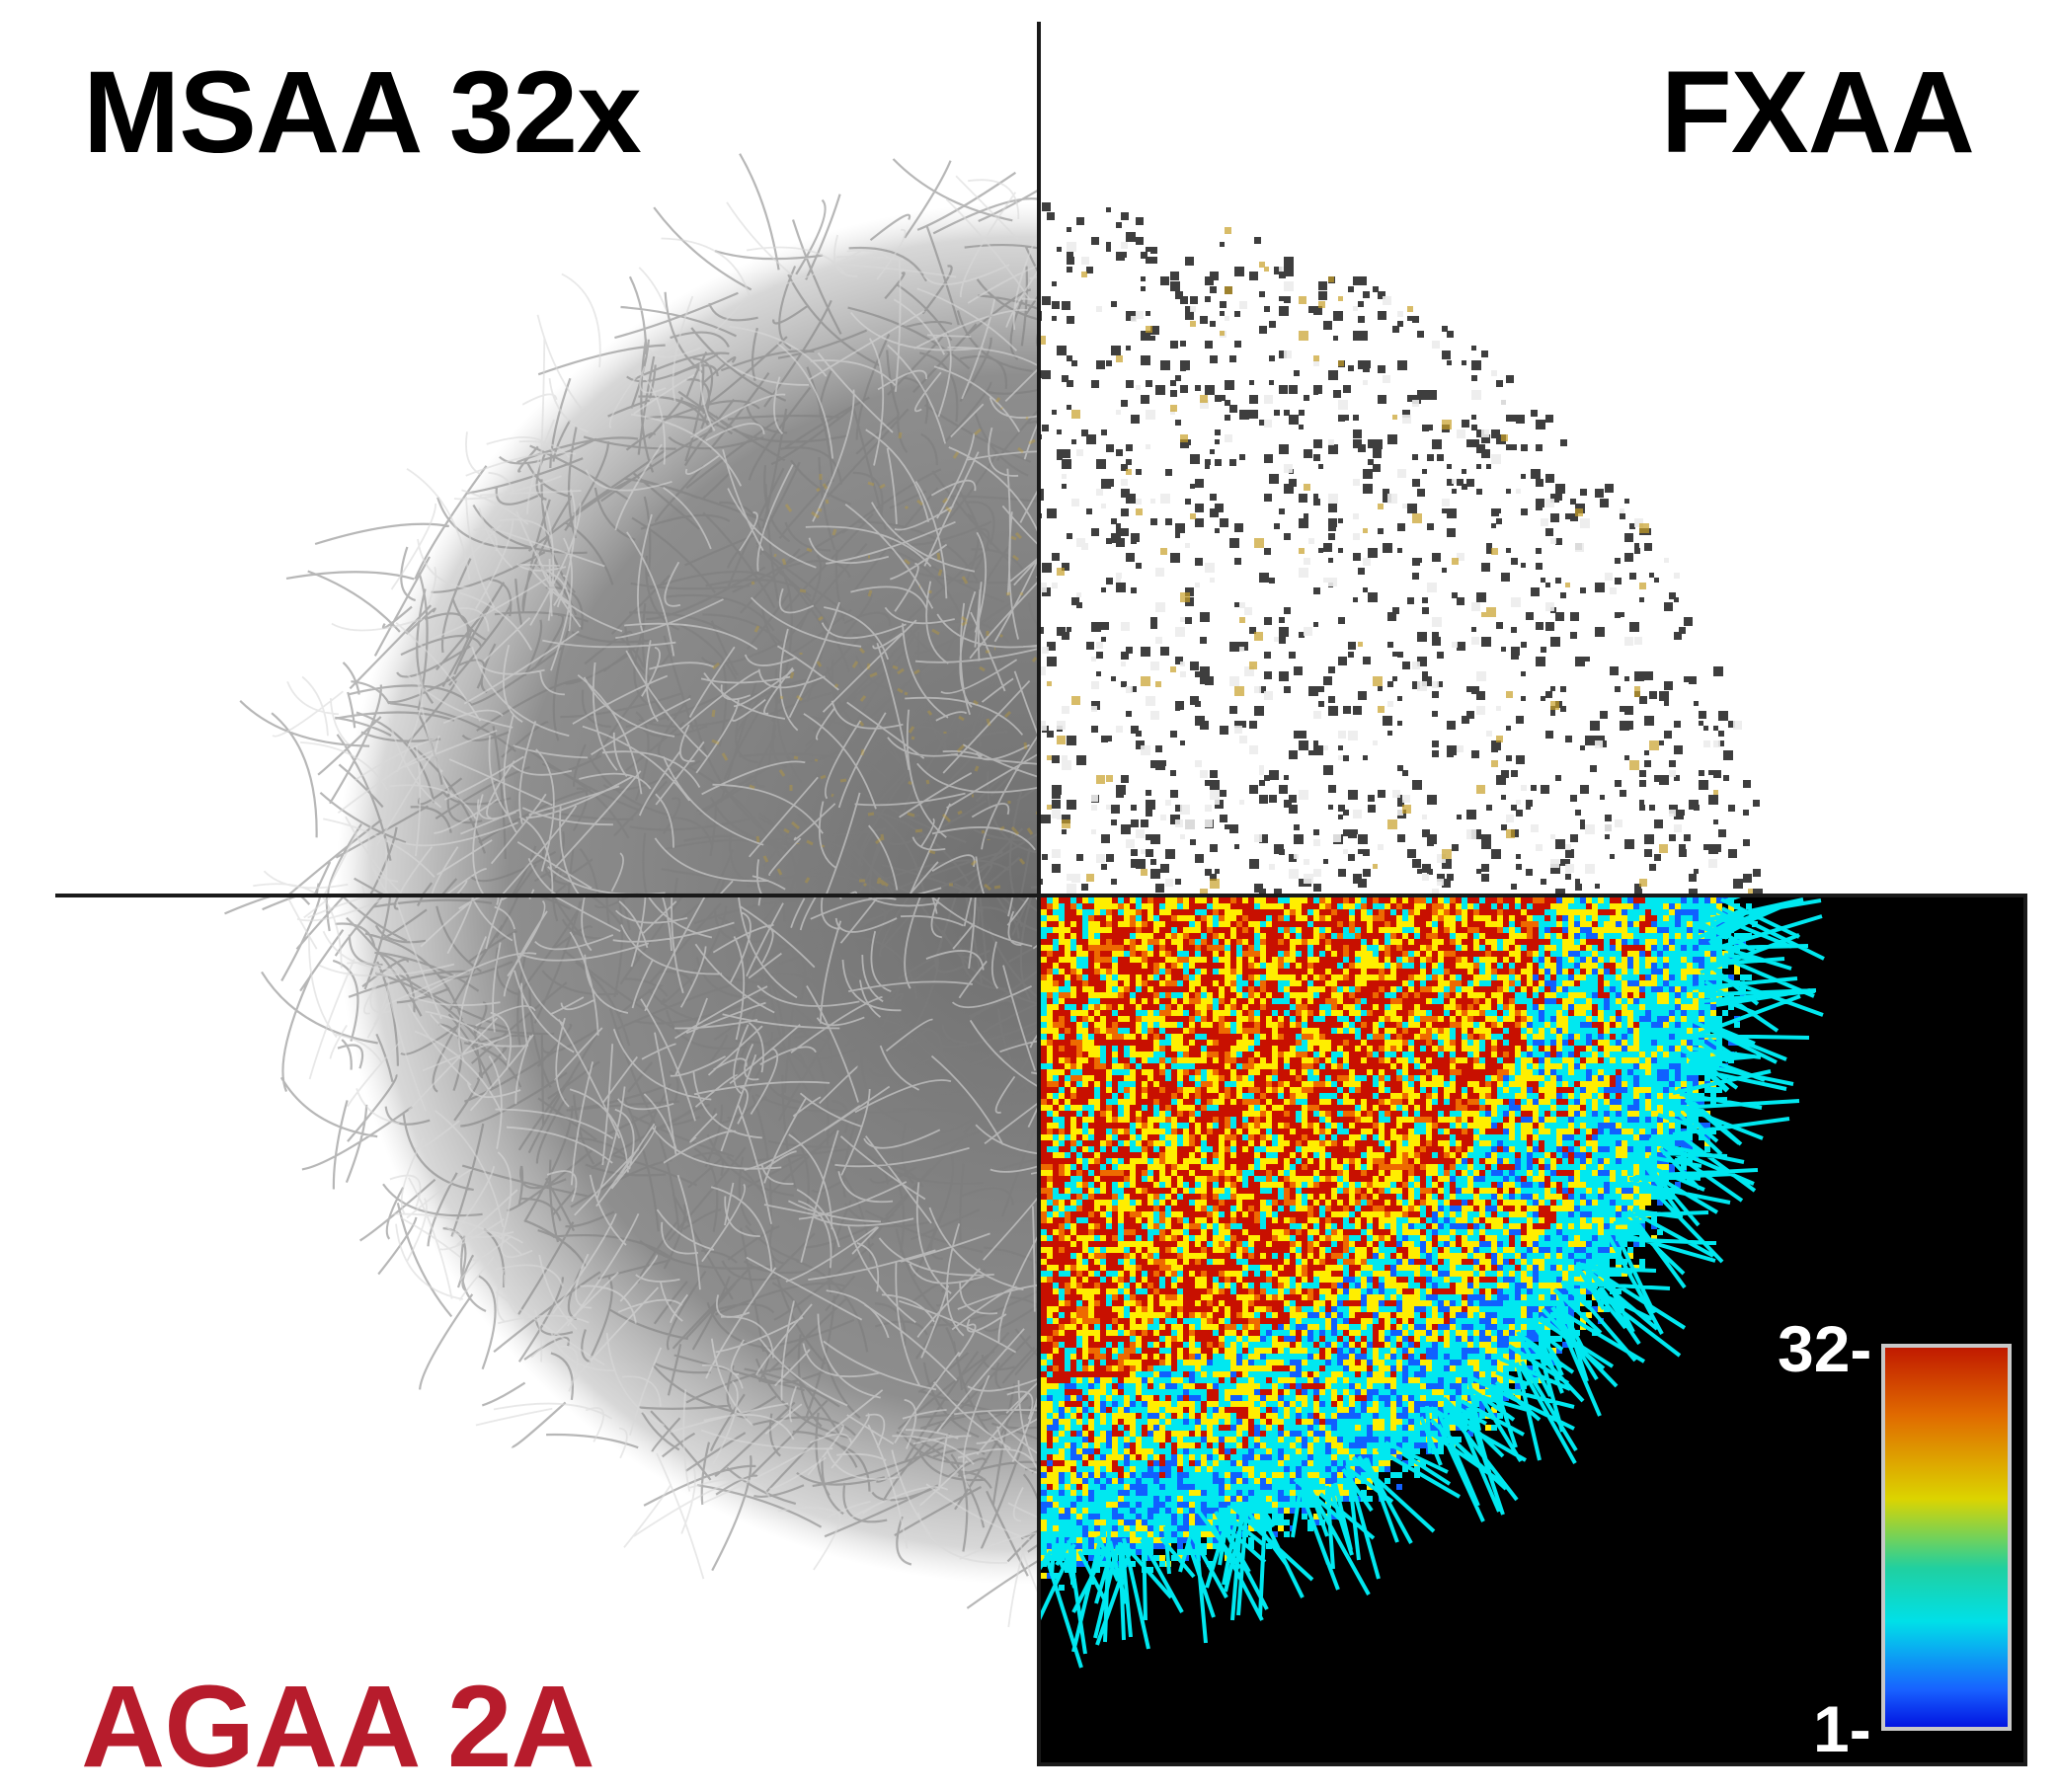 This screenshot has height=1792, width=2057. What do you see at coordinates (1946, 1537) in the screenshot?
I see `colorbar` at bounding box center [1946, 1537].